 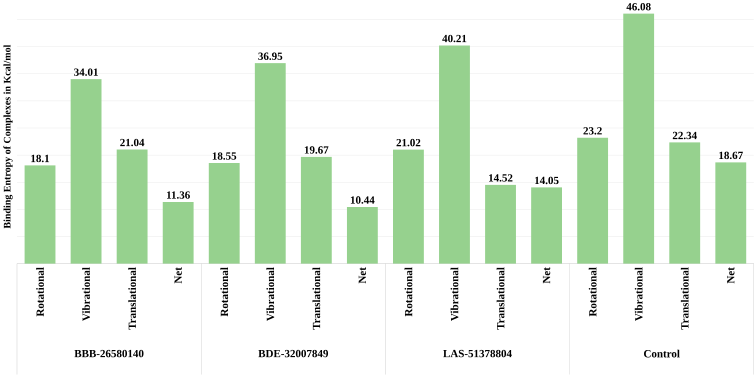 I want to click on text: BDE-32007849, so click(x=293, y=354).